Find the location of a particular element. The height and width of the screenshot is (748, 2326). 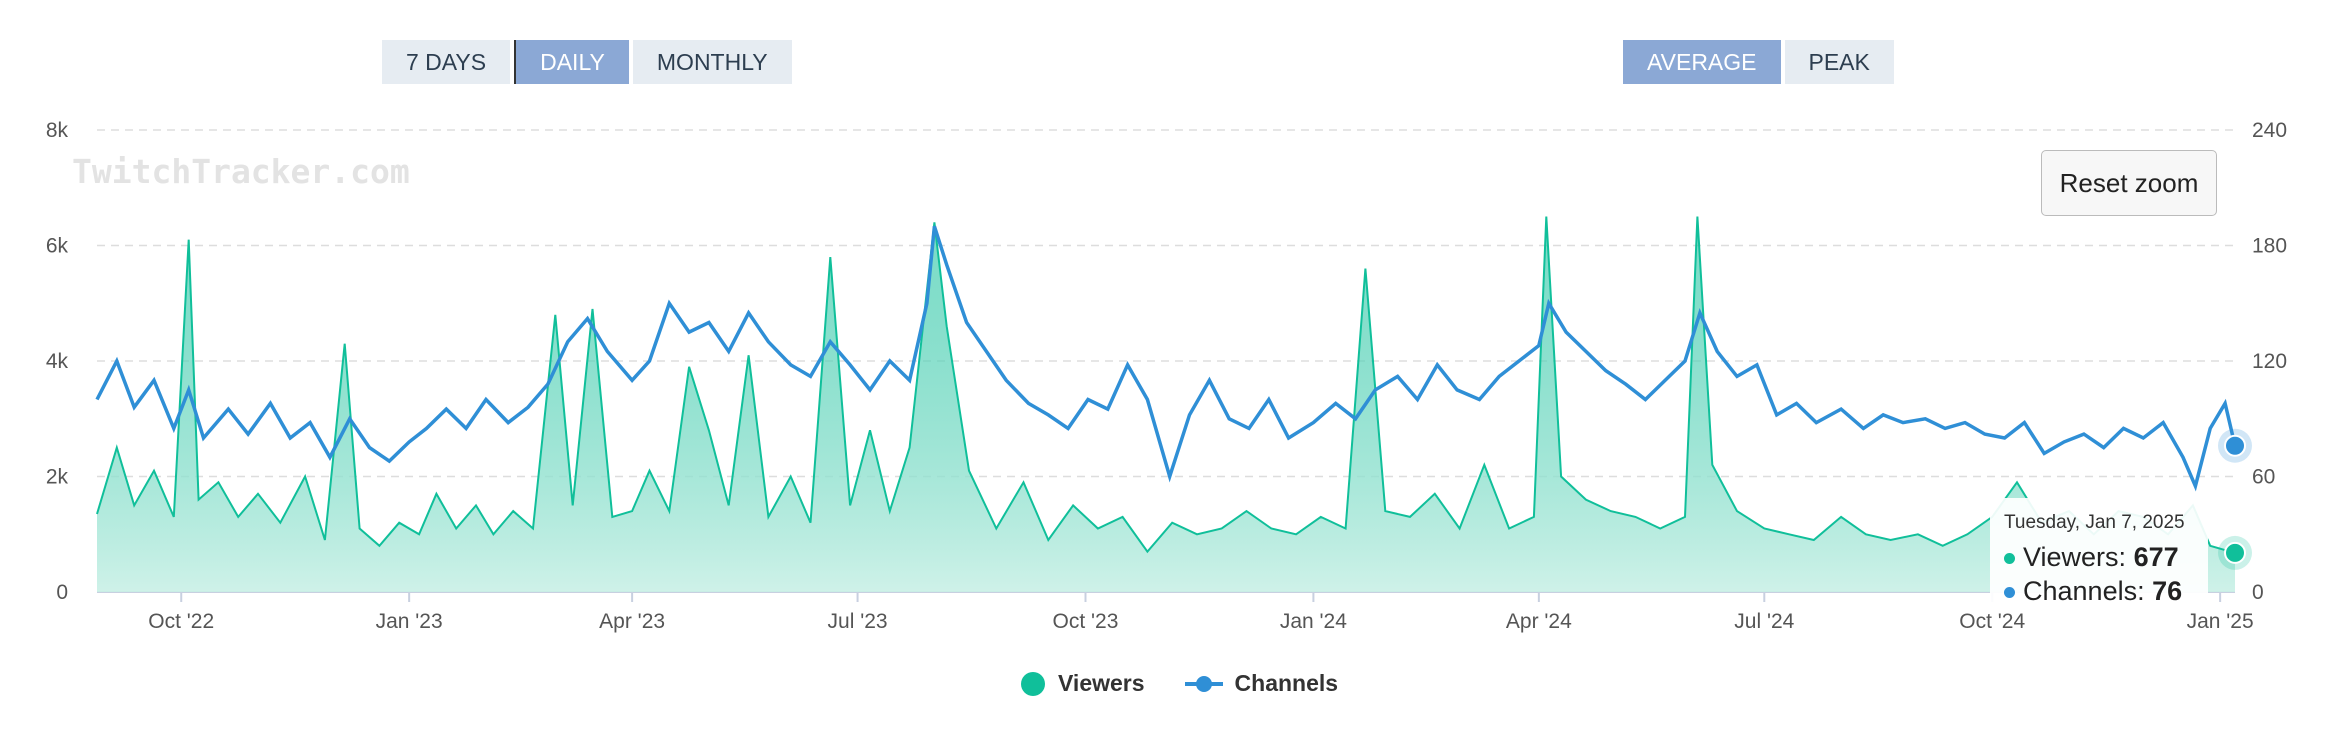

x-tick-label: Oct '24 is located at coordinates (1992, 621).